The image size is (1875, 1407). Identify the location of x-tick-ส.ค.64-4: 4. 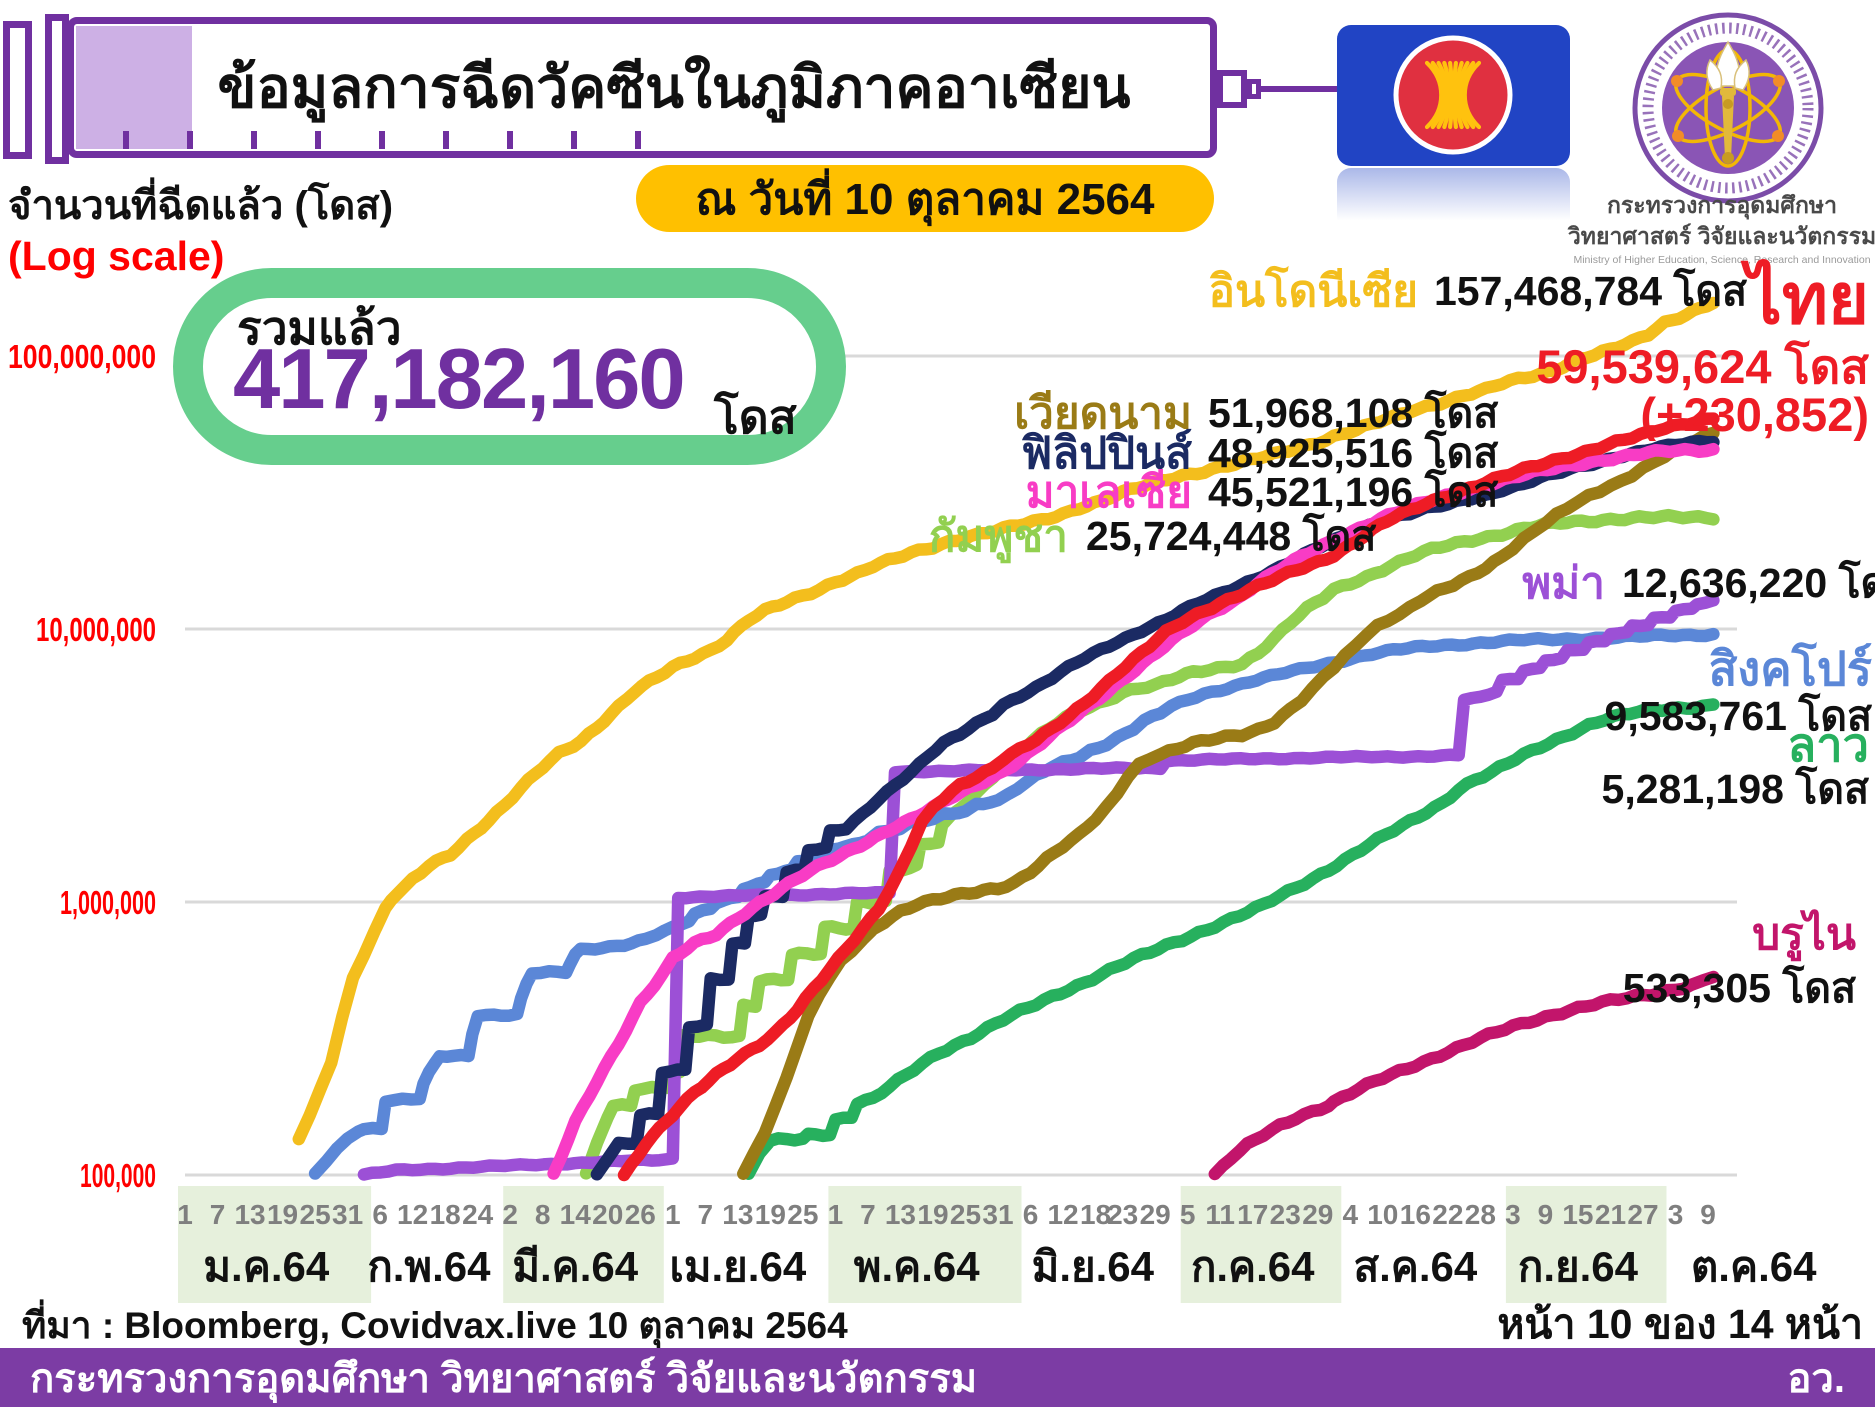
(1351, 1214).